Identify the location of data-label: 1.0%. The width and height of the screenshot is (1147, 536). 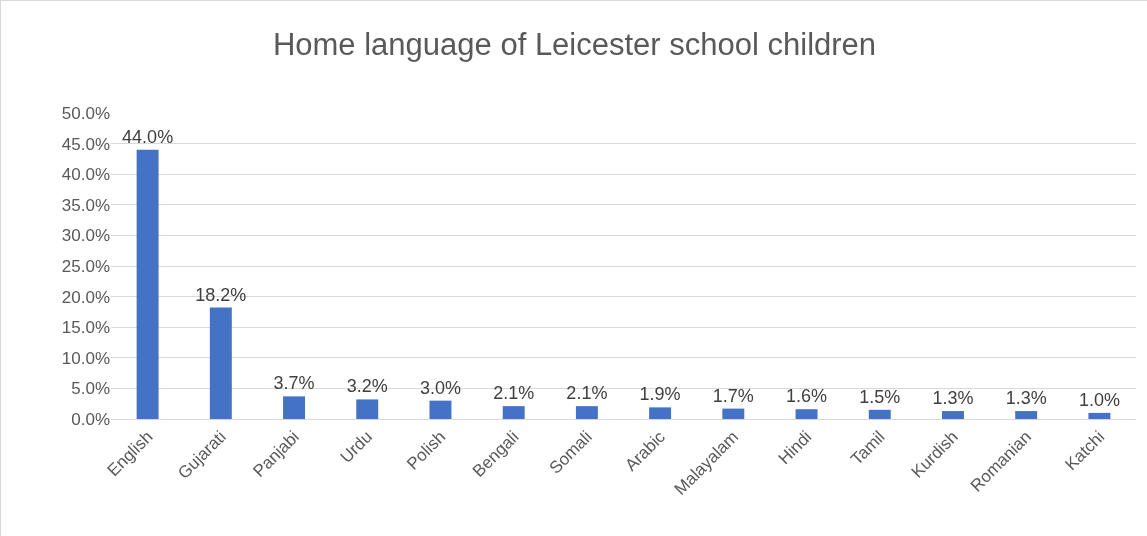
(1099, 399).